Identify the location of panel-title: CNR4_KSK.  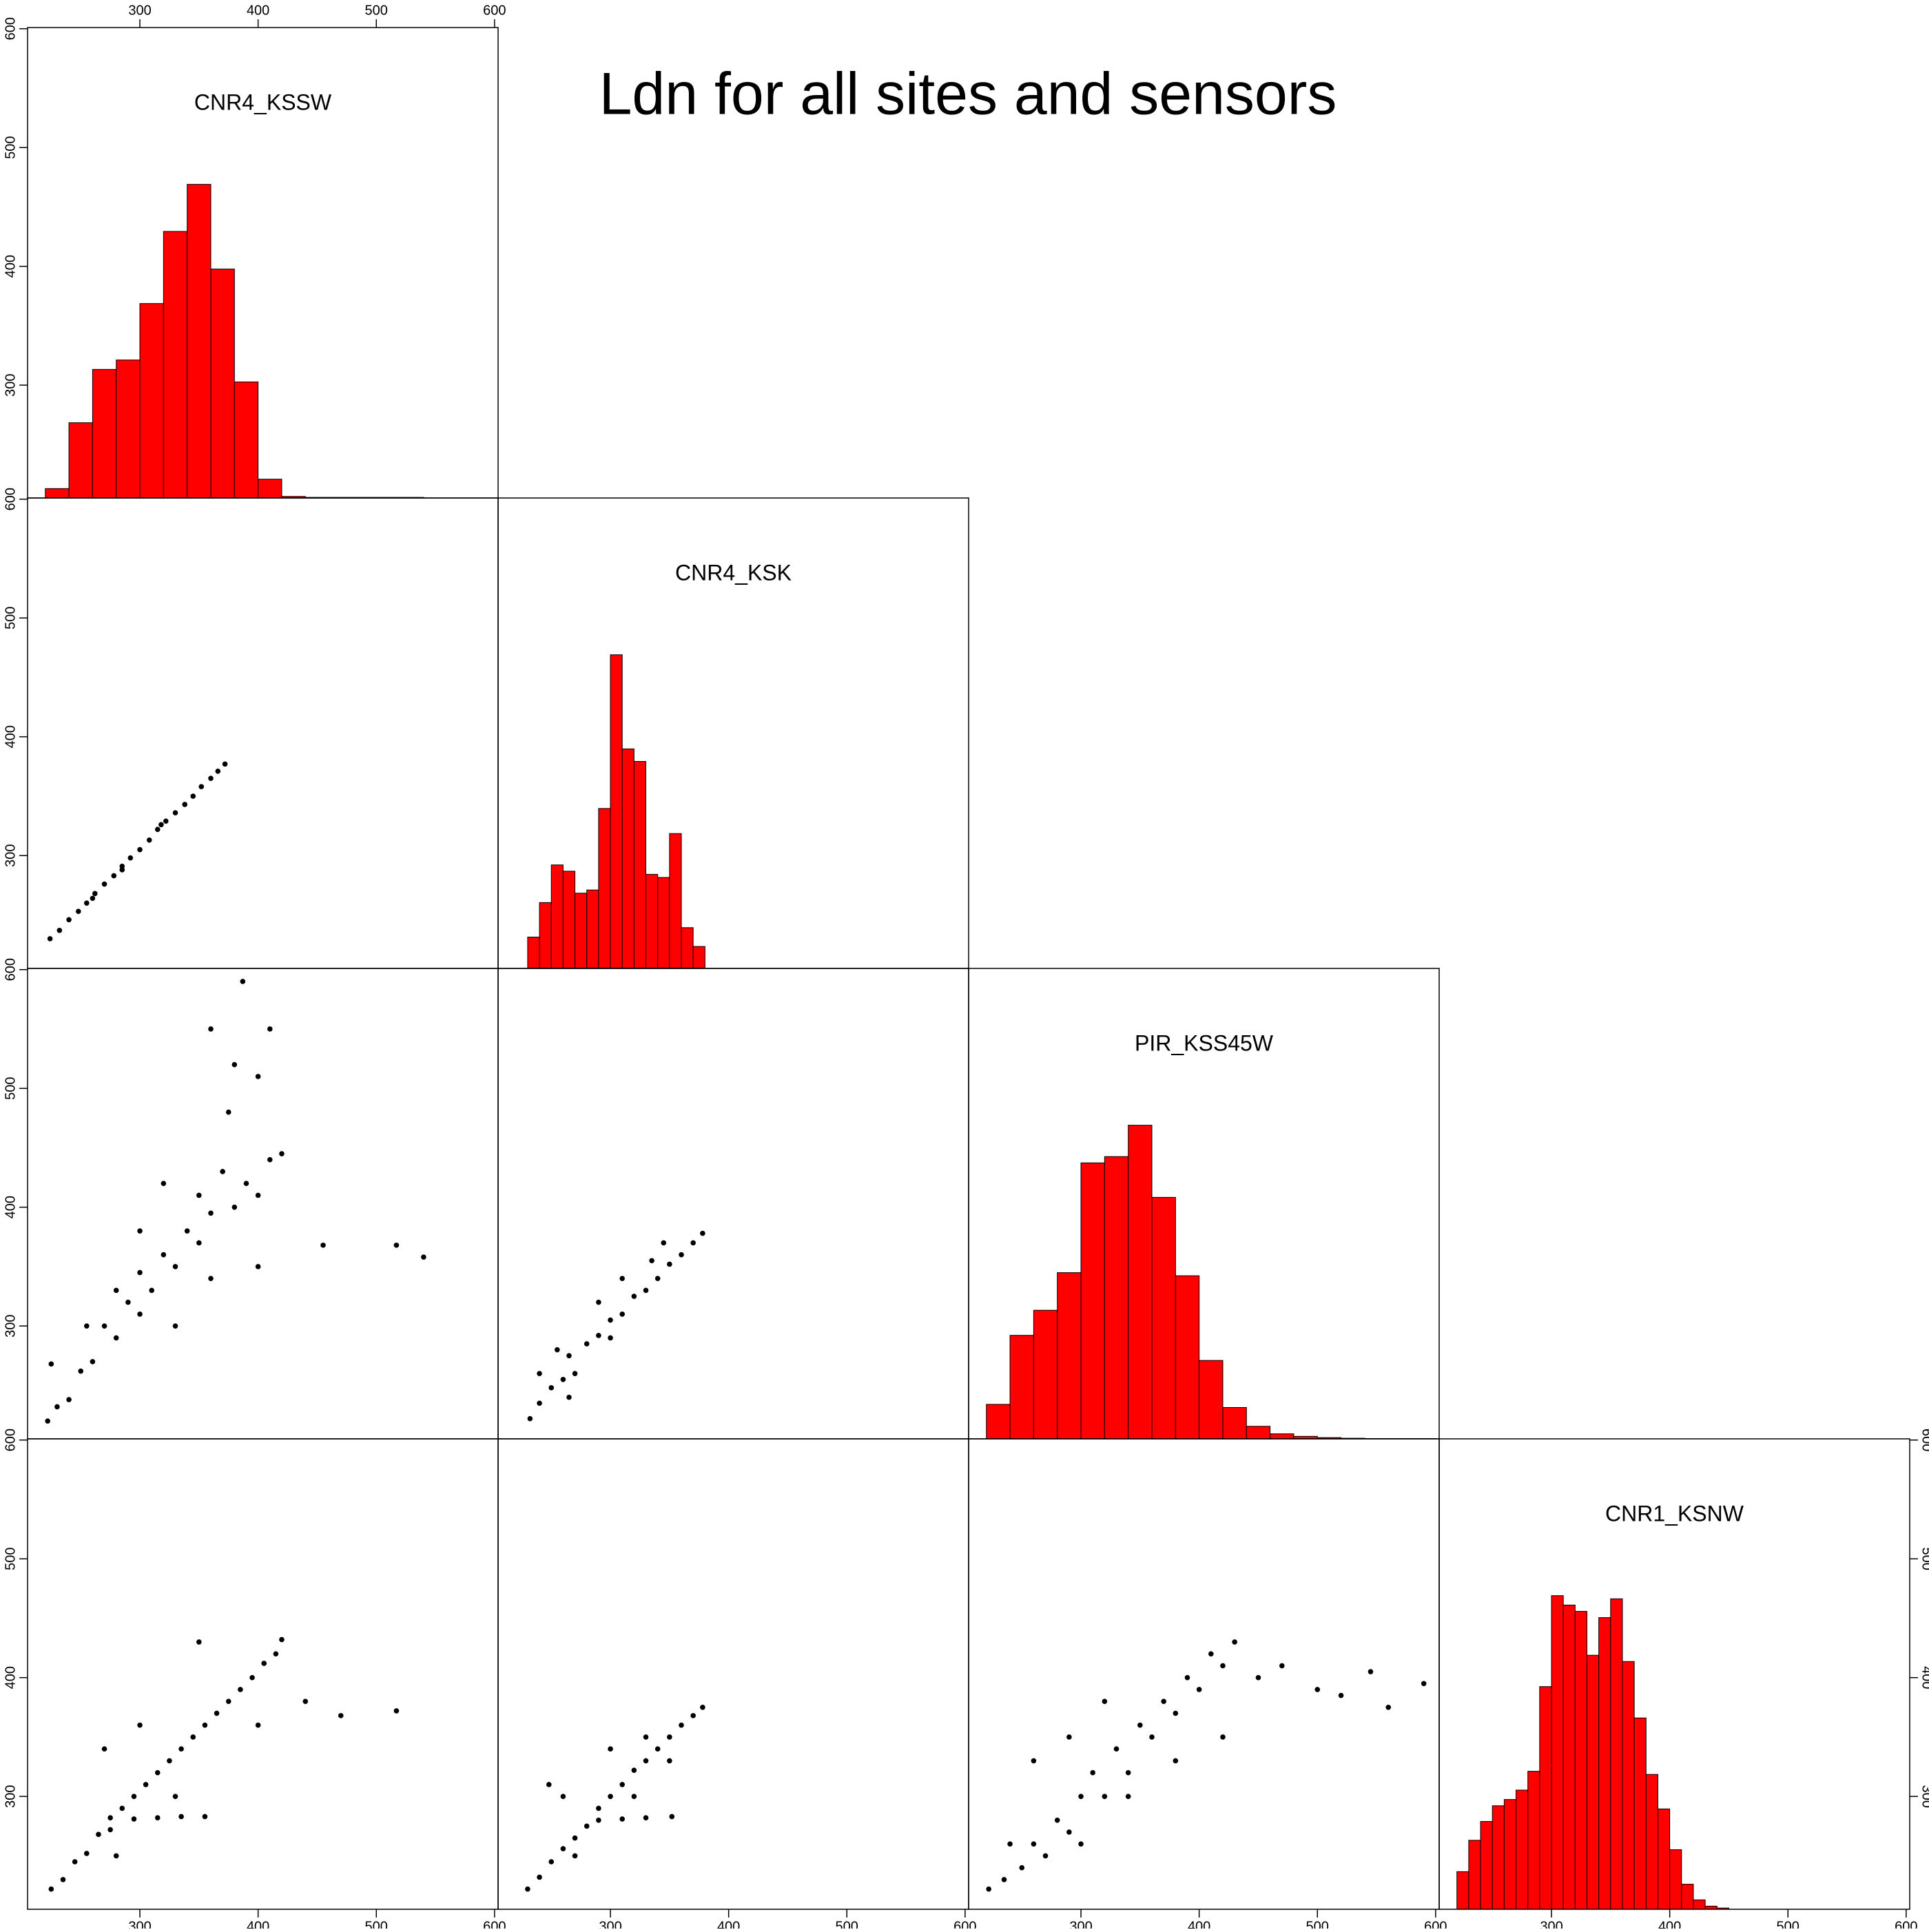
(733, 572).